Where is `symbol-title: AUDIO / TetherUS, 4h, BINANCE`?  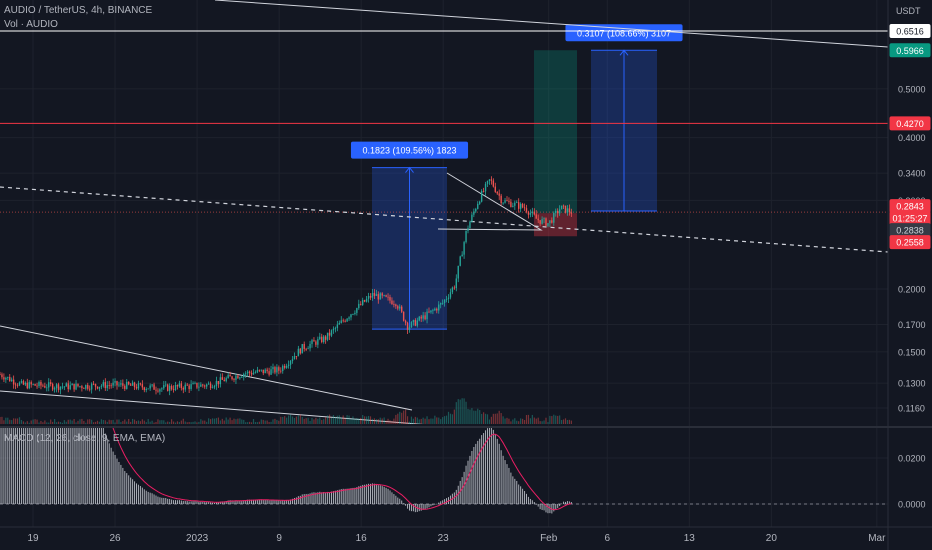
symbol-title: AUDIO / TetherUS, 4h, BINANCE is located at coordinates (78, 10).